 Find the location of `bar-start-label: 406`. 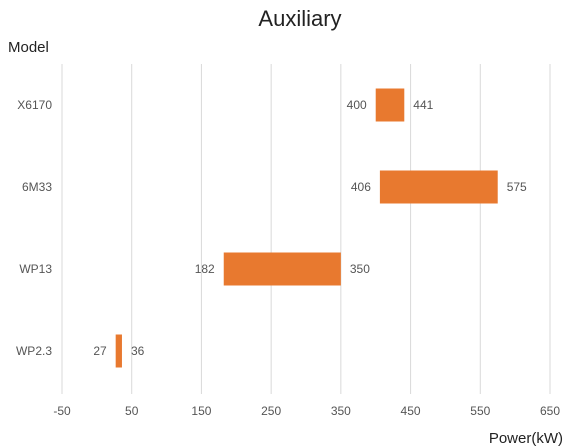

bar-start-label: 406 is located at coordinates (361, 187).